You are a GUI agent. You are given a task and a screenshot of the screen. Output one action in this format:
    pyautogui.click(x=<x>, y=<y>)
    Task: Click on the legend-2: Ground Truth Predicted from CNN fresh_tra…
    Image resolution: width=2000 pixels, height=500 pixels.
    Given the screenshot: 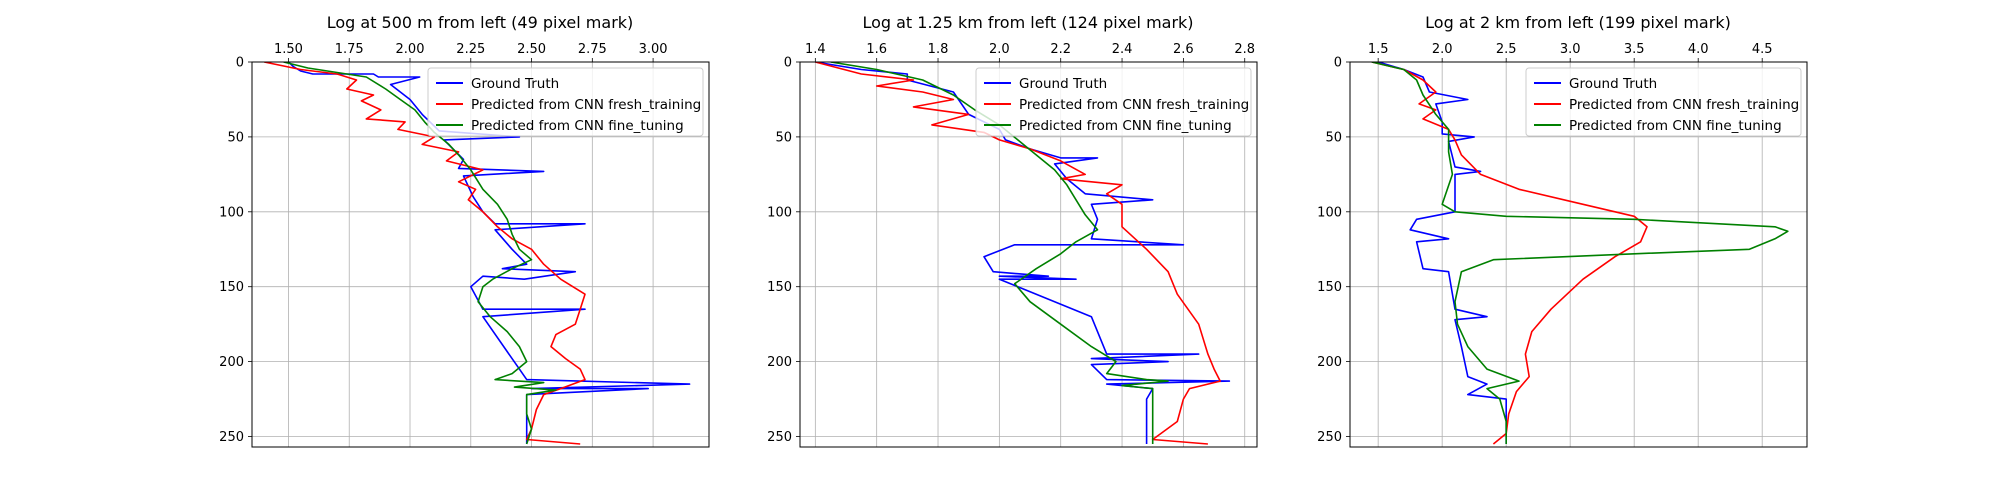 What is the action you would take?
    pyautogui.click(x=1113, y=102)
    